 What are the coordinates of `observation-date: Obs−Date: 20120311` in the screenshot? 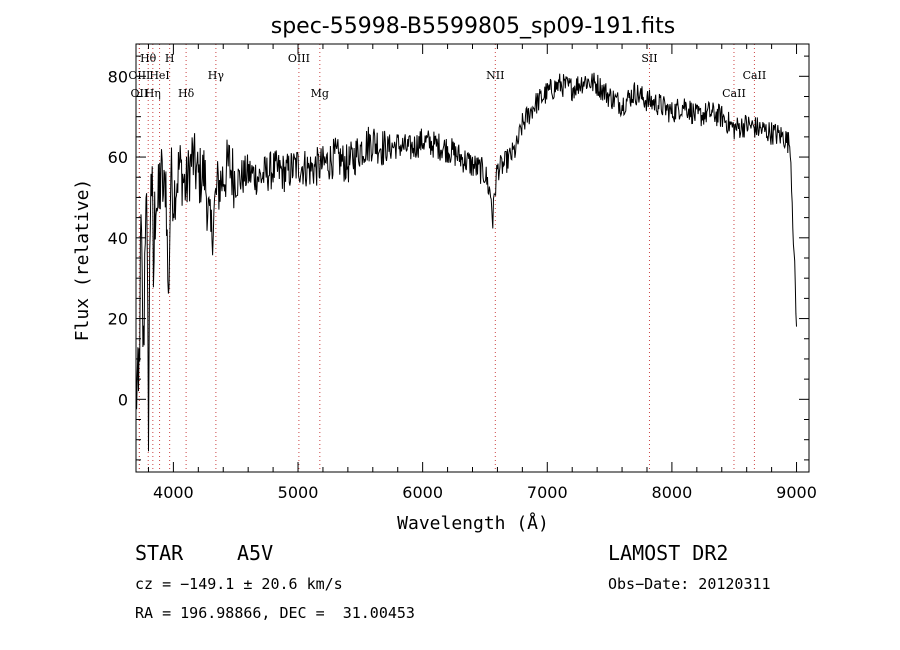 It's located at (689, 584).